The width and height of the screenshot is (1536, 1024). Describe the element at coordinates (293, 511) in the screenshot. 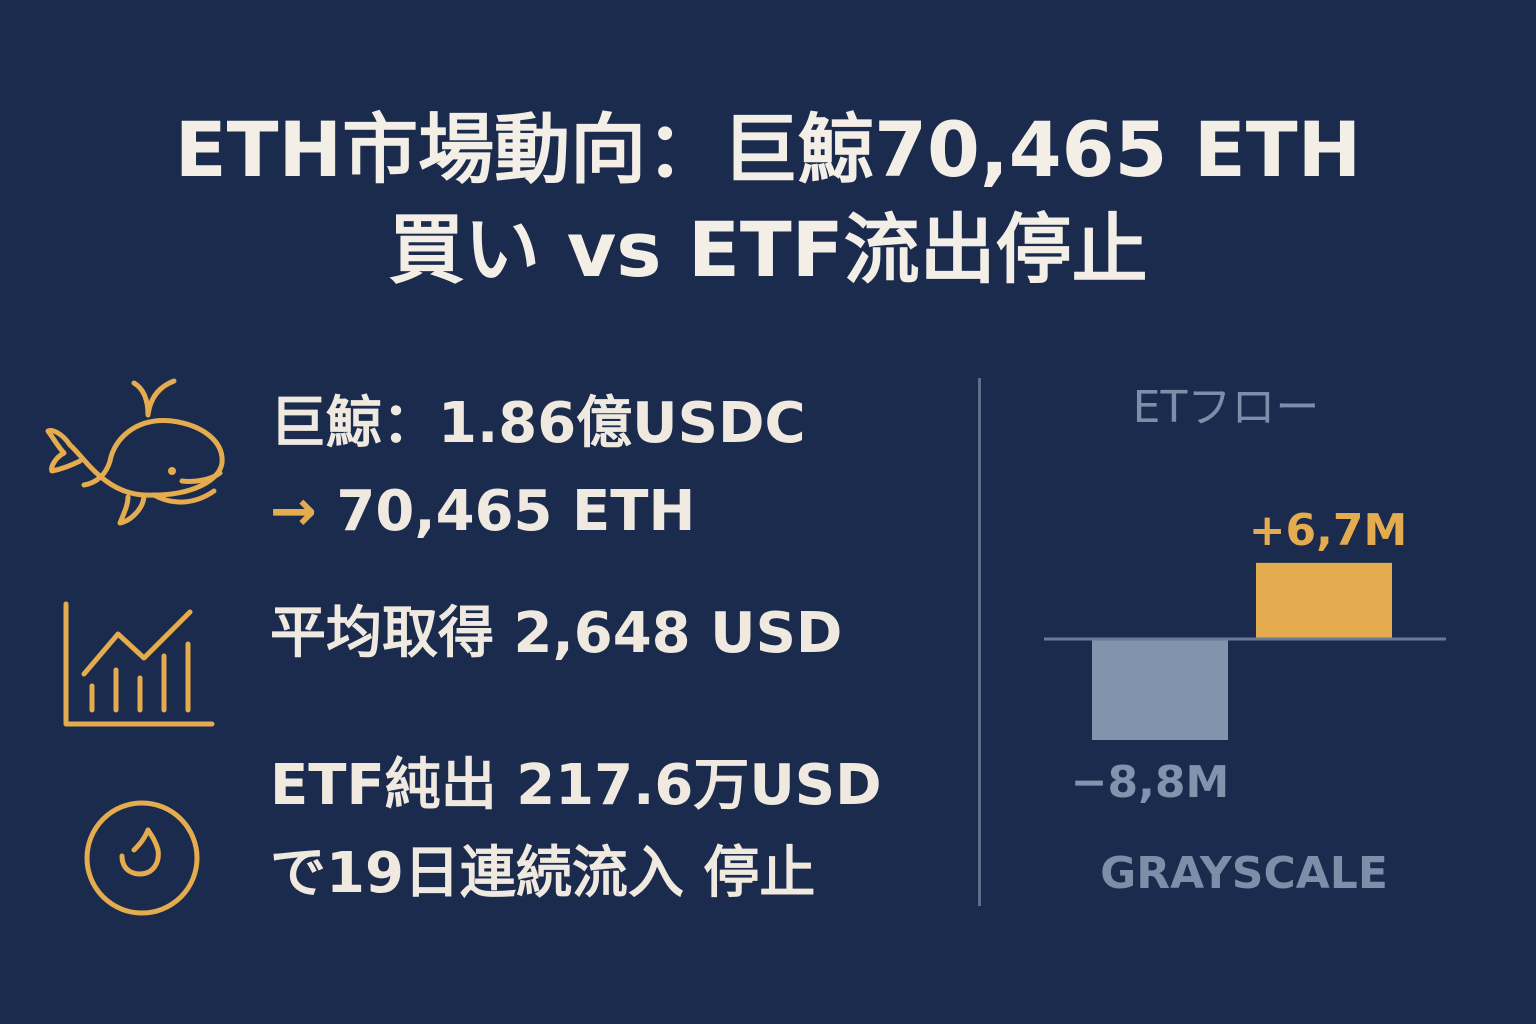

I see `arrow-icon: →` at that location.